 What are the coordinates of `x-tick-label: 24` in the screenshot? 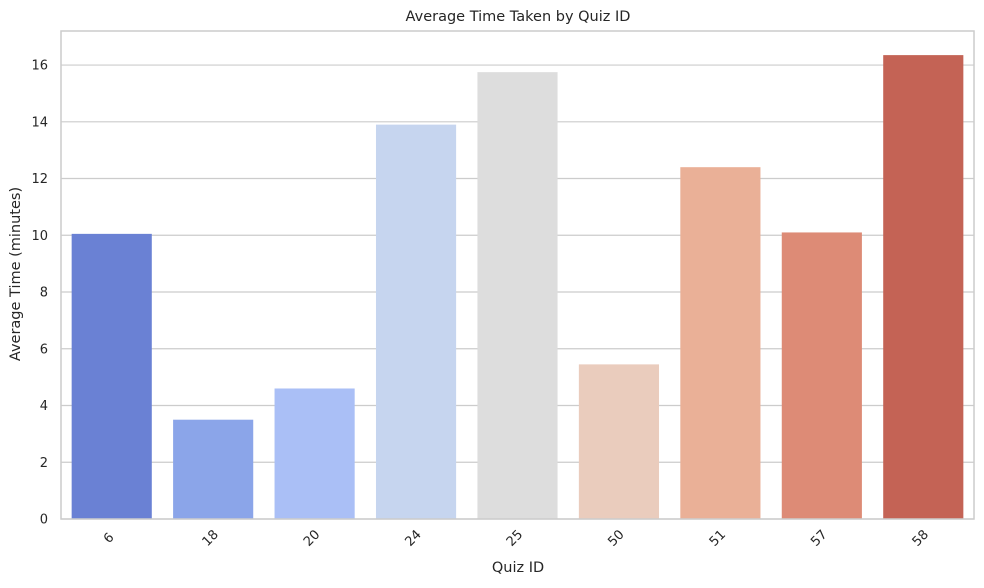 It's located at (413, 538).